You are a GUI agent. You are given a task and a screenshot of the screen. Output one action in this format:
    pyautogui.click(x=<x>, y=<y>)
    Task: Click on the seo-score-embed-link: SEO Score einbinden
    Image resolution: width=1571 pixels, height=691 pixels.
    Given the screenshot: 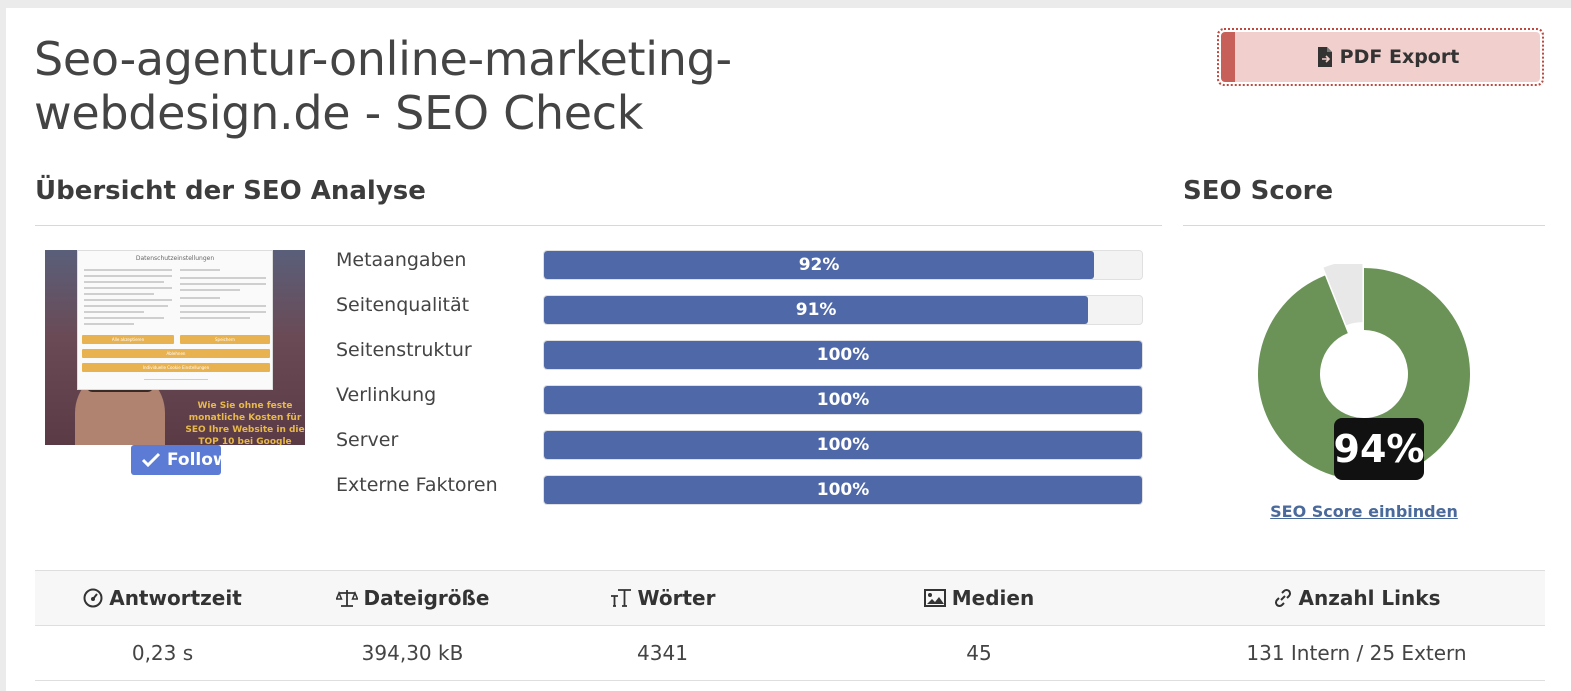 What is the action you would take?
    pyautogui.click(x=1364, y=511)
    